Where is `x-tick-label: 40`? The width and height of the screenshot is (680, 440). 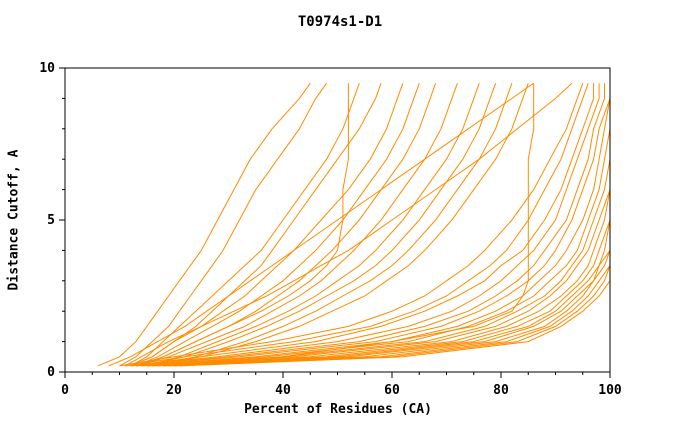
x-tick-label: 40 is located at coordinates (283, 390).